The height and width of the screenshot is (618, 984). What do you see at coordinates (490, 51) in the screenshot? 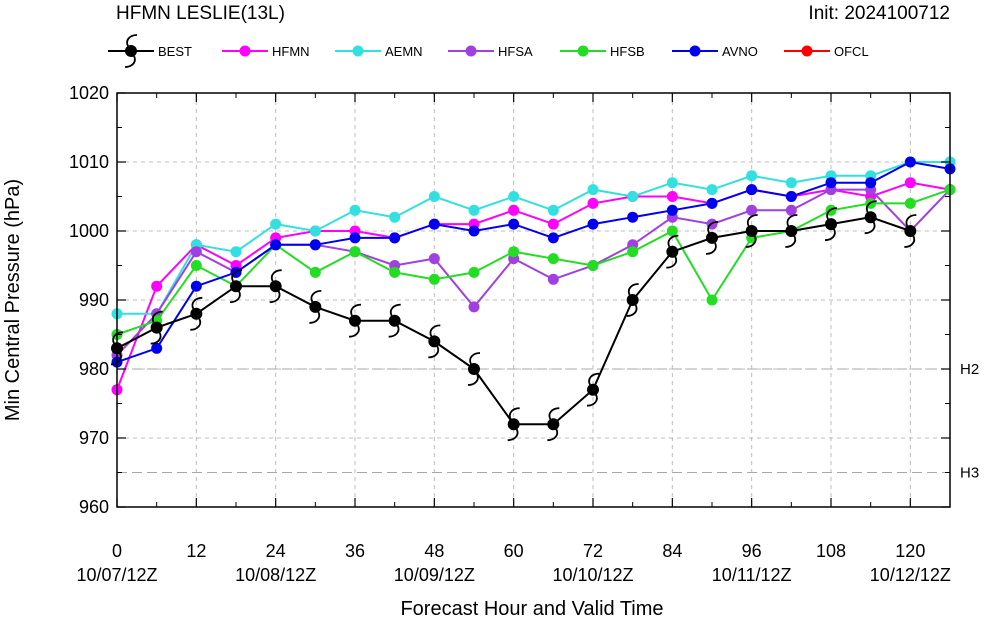
I see `legend-item-hfsa: HFSA` at bounding box center [490, 51].